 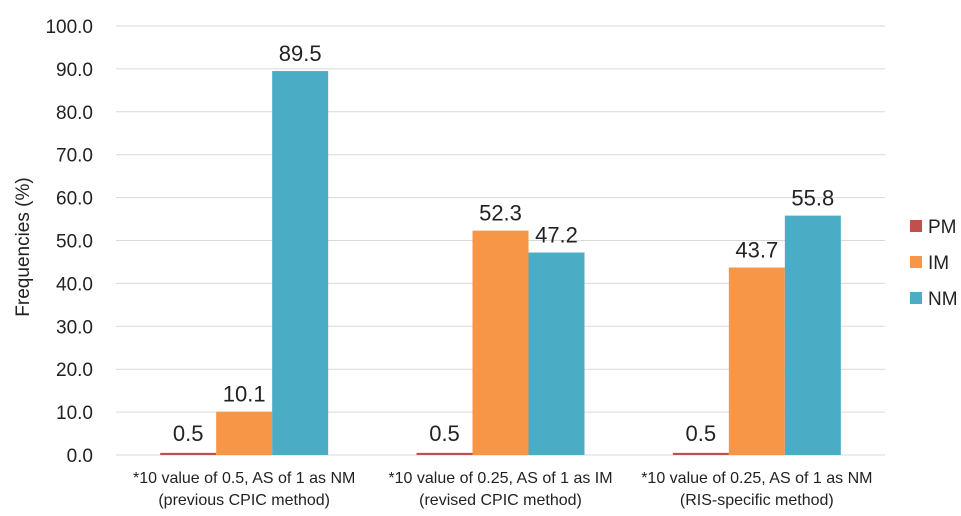 What do you see at coordinates (500, 500) in the screenshot?
I see `x-category-label: (revised CPIC method)` at bounding box center [500, 500].